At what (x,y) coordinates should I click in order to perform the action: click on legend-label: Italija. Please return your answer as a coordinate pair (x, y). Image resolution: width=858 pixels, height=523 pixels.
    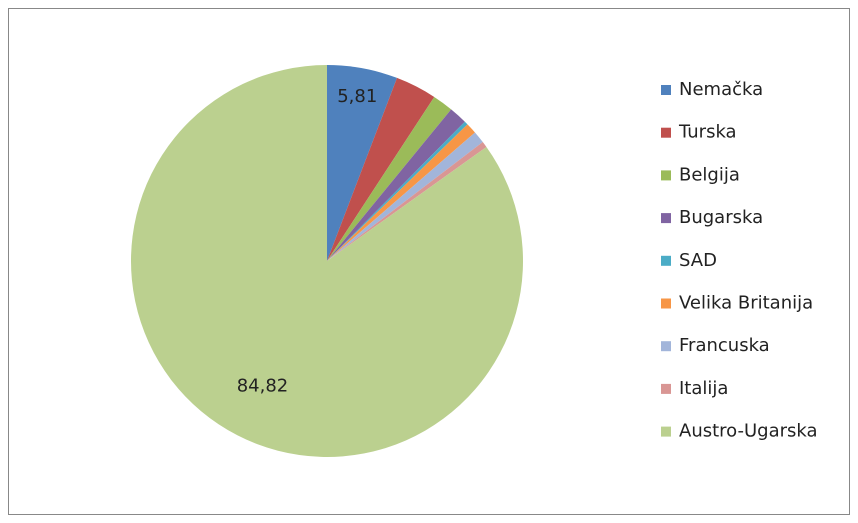
    Looking at the image, I should click on (703, 388).